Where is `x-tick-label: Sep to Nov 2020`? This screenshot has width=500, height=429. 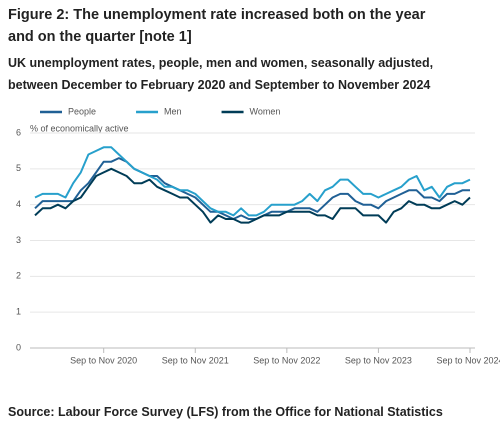
x-tick-label: Sep to Nov 2020 is located at coordinates (103, 360).